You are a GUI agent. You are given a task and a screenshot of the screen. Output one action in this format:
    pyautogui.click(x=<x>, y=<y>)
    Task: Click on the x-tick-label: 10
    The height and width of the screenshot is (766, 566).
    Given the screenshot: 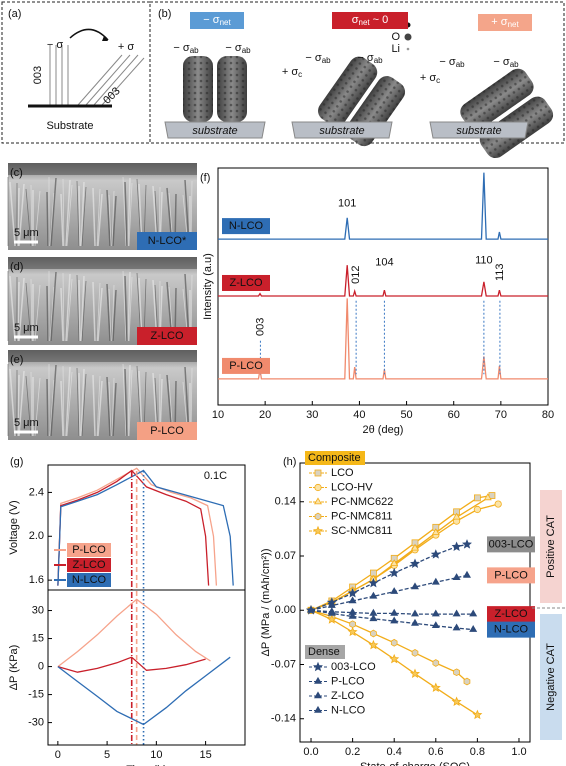 What is the action you would take?
    pyautogui.click(x=156, y=755)
    